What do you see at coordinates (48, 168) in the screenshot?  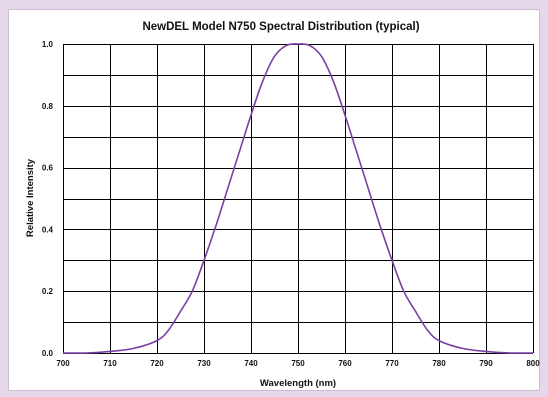 I see `y-tick-label: 0.6` at bounding box center [48, 168].